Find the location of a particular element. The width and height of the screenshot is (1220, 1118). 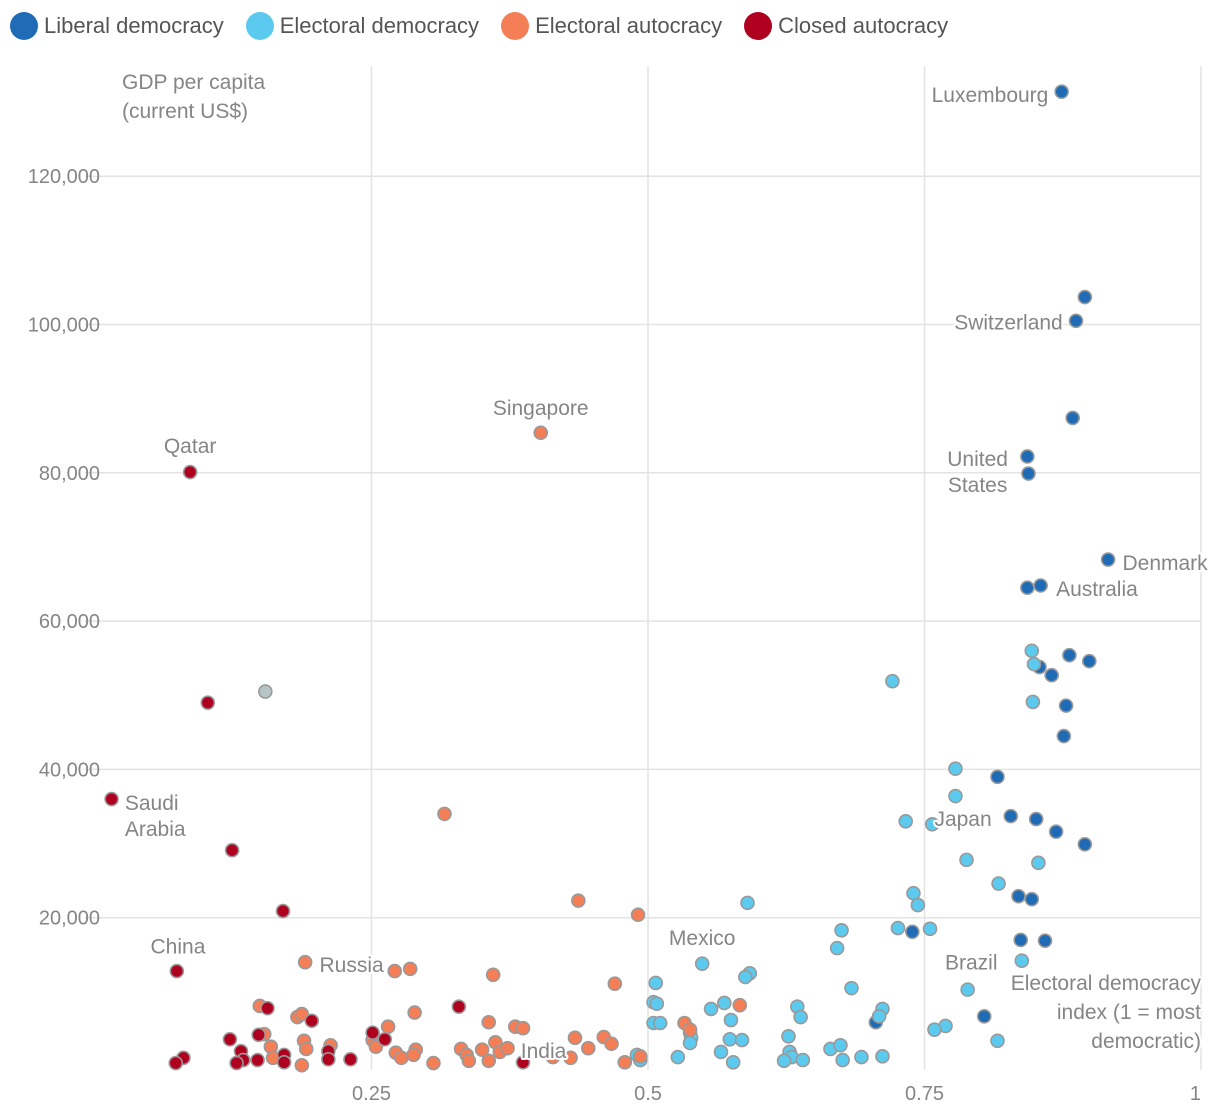

country-label: Luxembourg is located at coordinates (990, 95).